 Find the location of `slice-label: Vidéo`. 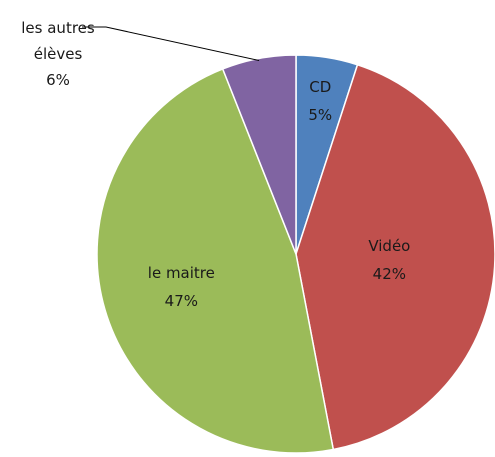

slice-label: Vidéo is located at coordinates (389, 245).